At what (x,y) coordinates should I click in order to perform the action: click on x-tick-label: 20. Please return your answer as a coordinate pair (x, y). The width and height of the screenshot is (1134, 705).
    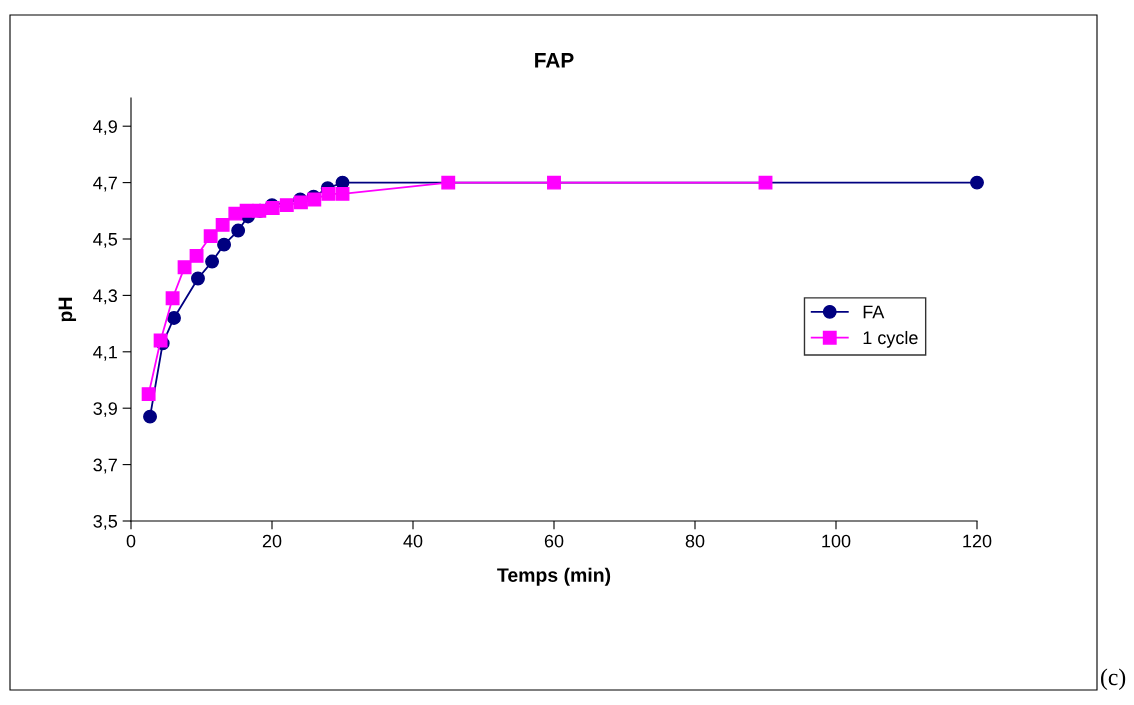
    Looking at the image, I should click on (272, 541).